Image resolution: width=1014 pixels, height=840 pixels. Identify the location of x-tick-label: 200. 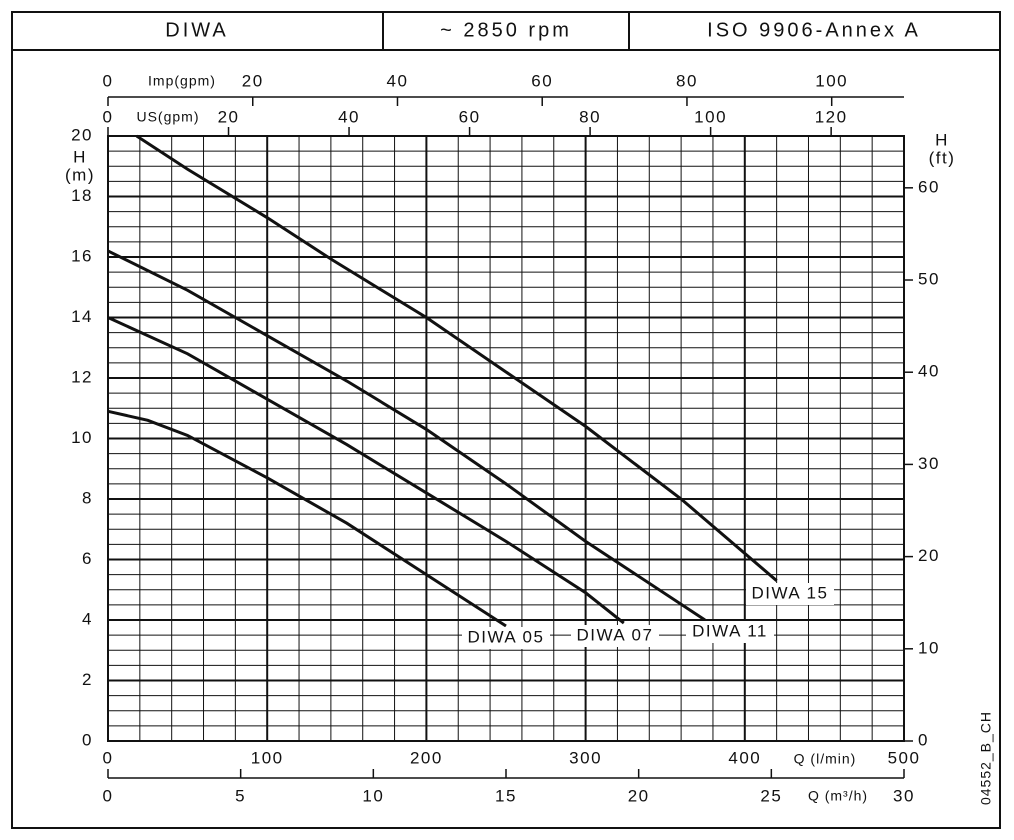
(426, 757).